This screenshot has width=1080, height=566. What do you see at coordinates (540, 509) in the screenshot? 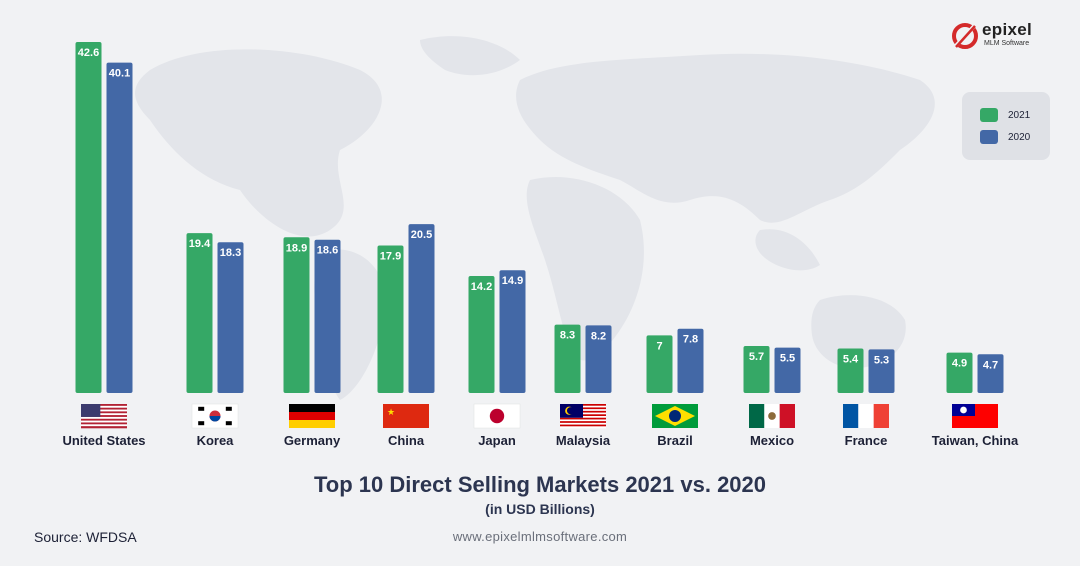
I see `chart-subtitle: (in USD Billions)` at bounding box center [540, 509].